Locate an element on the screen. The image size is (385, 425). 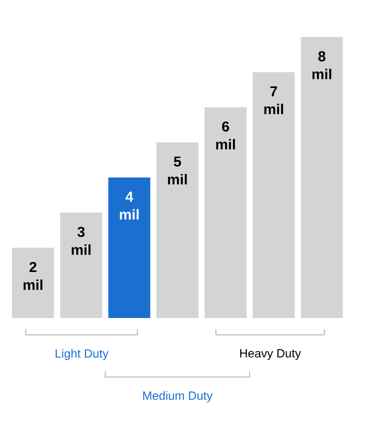
text: Light Duty is located at coordinates (82, 354).